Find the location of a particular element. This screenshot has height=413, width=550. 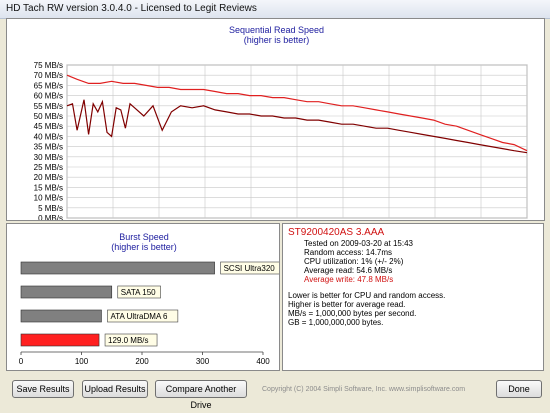

save-results-button: Save Results is located at coordinates (43, 389).